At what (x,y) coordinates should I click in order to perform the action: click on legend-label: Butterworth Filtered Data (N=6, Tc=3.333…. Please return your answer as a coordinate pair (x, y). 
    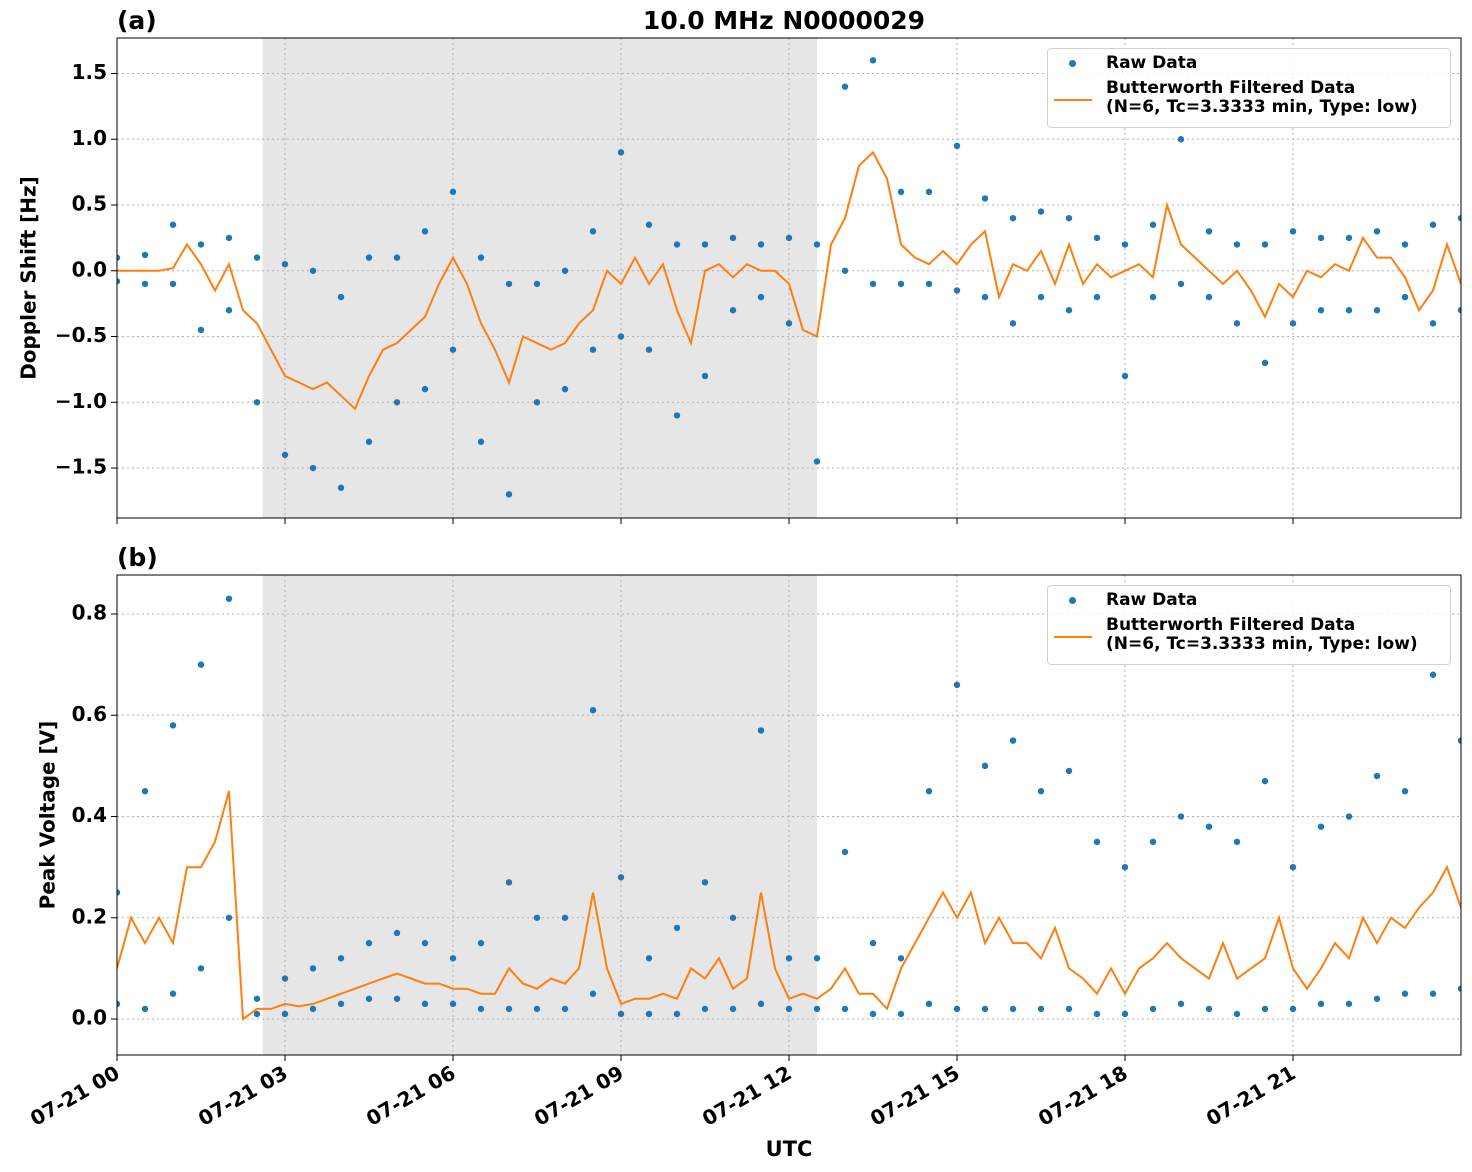
    Looking at the image, I should click on (1262, 634).